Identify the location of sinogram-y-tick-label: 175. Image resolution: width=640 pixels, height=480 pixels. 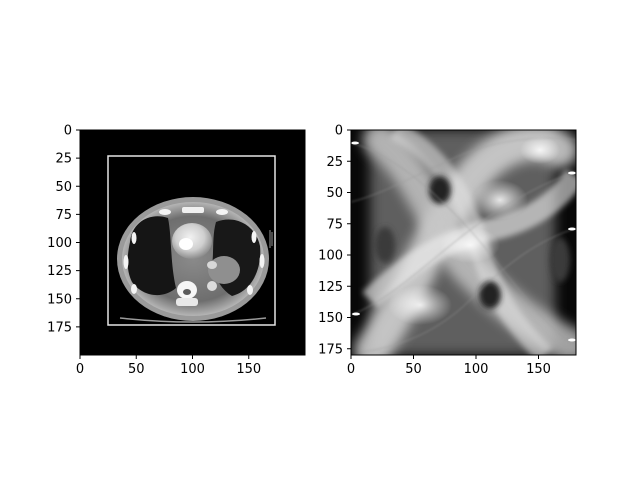
(330, 349).